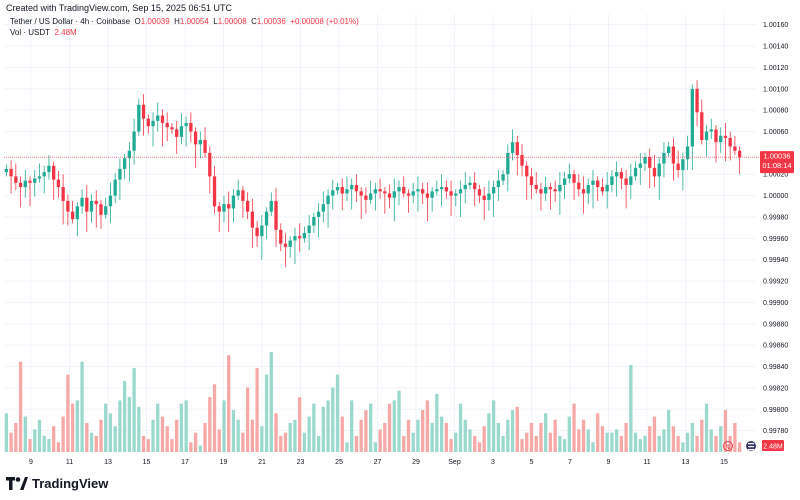  I want to click on symbol-title: Tether / US Dollar · 4h · Coinbase, so click(70, 21).